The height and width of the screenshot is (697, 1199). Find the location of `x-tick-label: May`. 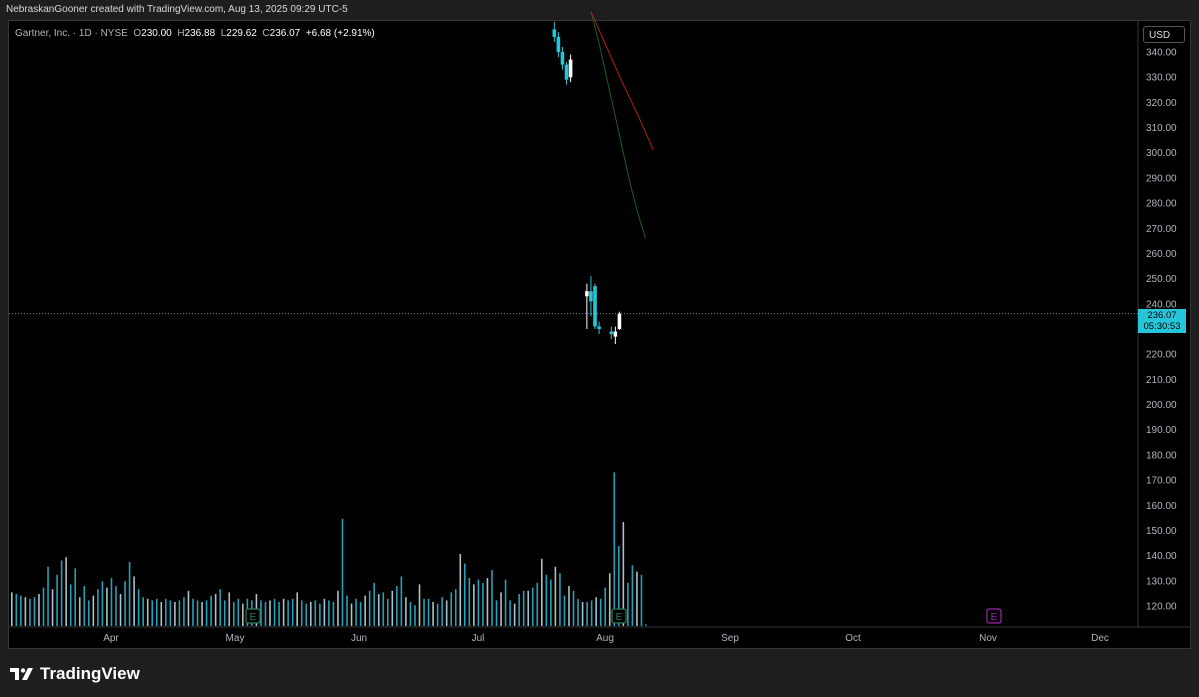

x-tick-label: May is located at coordinates (235, 638).